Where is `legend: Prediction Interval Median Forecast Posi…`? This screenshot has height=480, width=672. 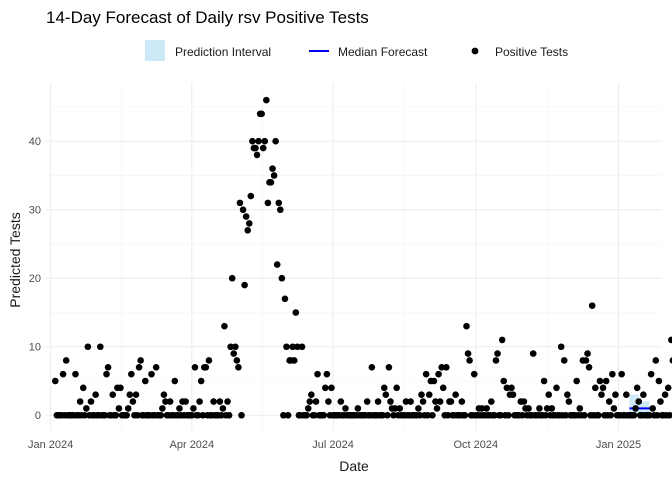
legend: Prediction Interval Median Forecast Posi… is located at coordinates (356, 50).